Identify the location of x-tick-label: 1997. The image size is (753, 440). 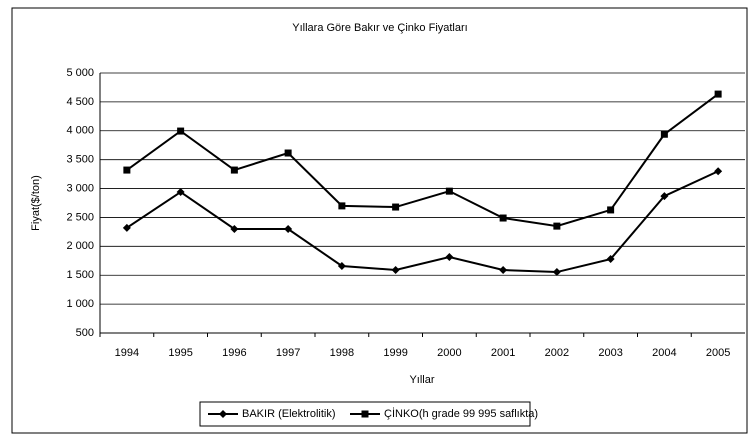
(288, 353).